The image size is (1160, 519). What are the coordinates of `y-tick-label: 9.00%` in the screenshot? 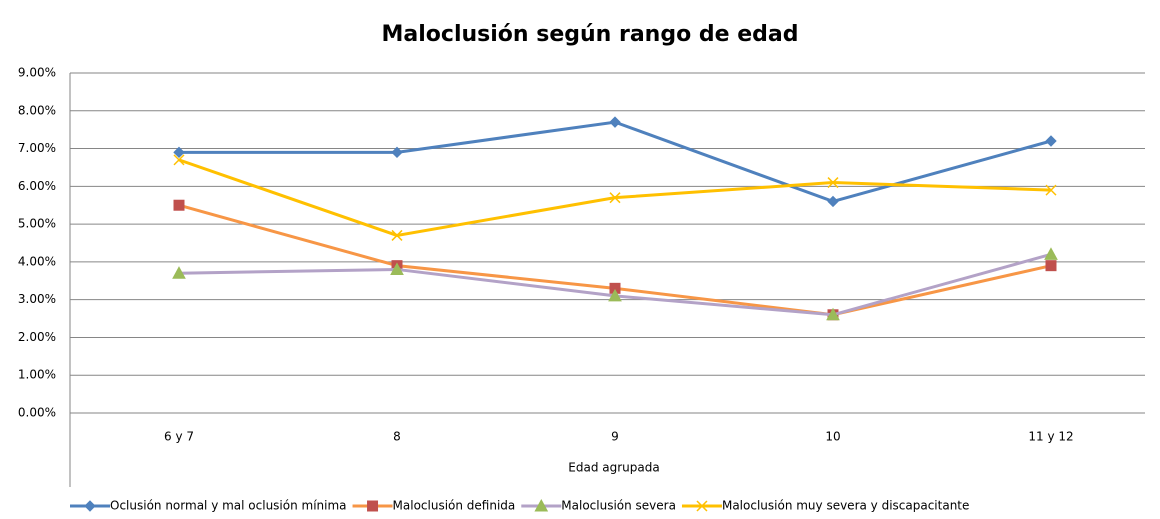 It's located at (37, 73).